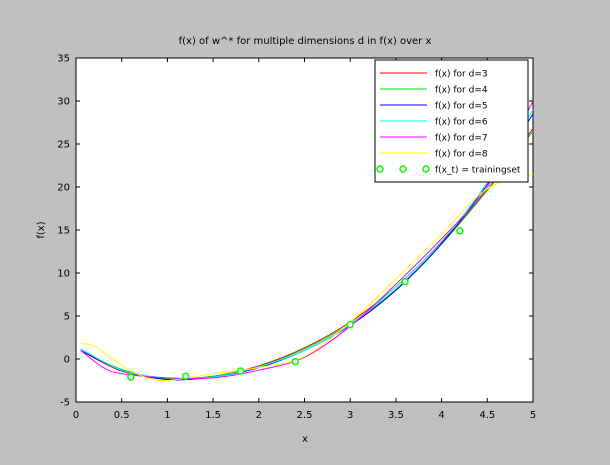 This screenshot has width=610, height=465. What do you see at coordinates (461, 155) in the screenshot?
I see `legend-label-6: f(x) for d=8` at bounding box center [461, 155].